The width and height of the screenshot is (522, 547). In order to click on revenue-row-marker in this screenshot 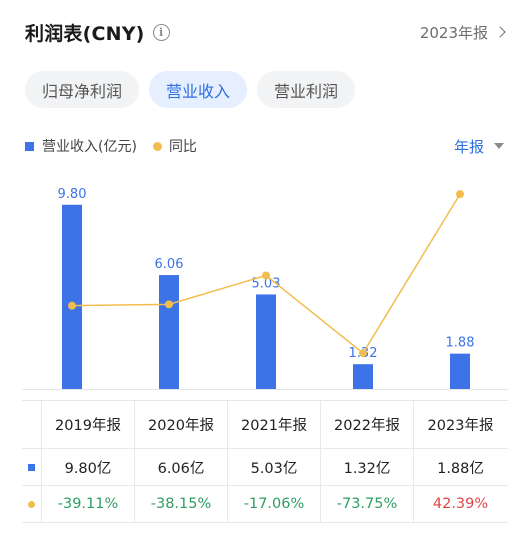, I will do `click(32, 467)`.